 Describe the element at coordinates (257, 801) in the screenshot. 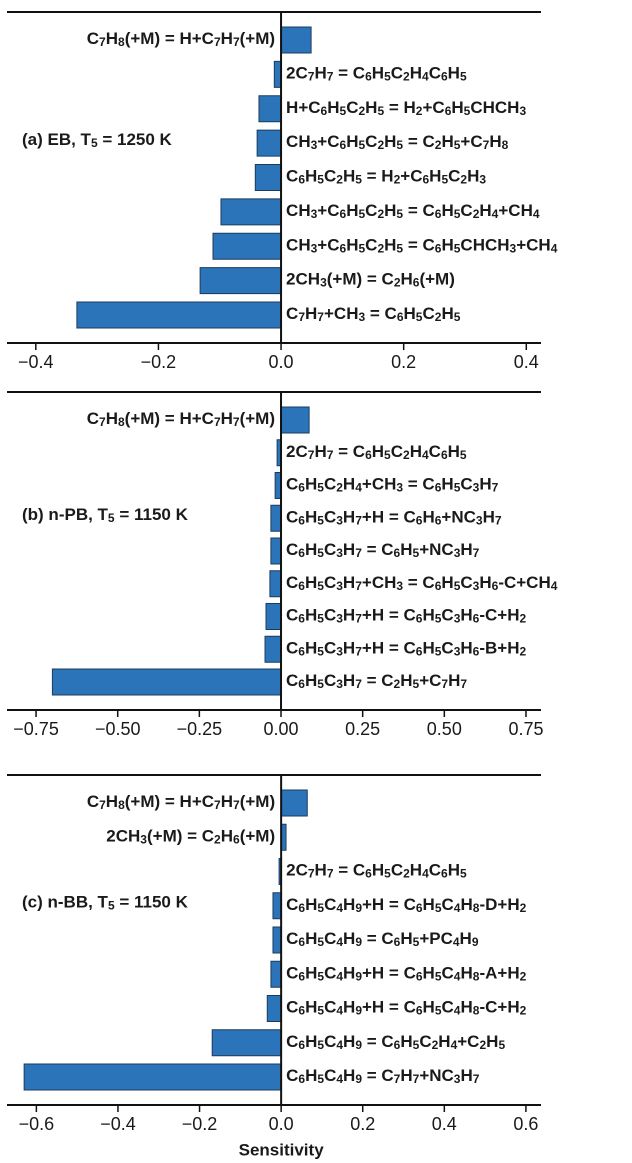

I see `text-part: (+M)` at that location.